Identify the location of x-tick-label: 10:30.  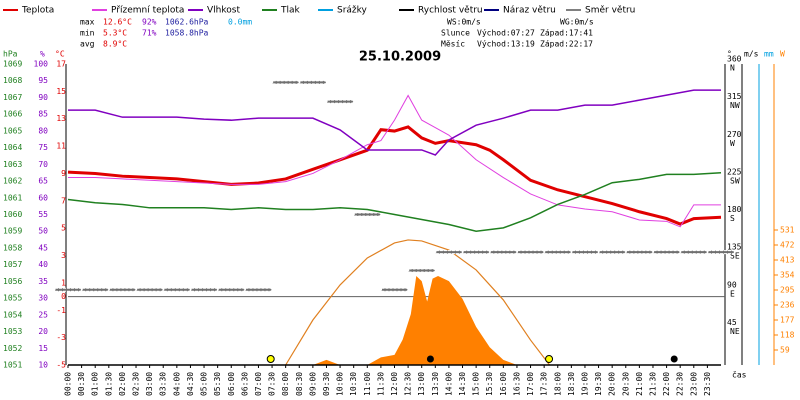
(353, 384).